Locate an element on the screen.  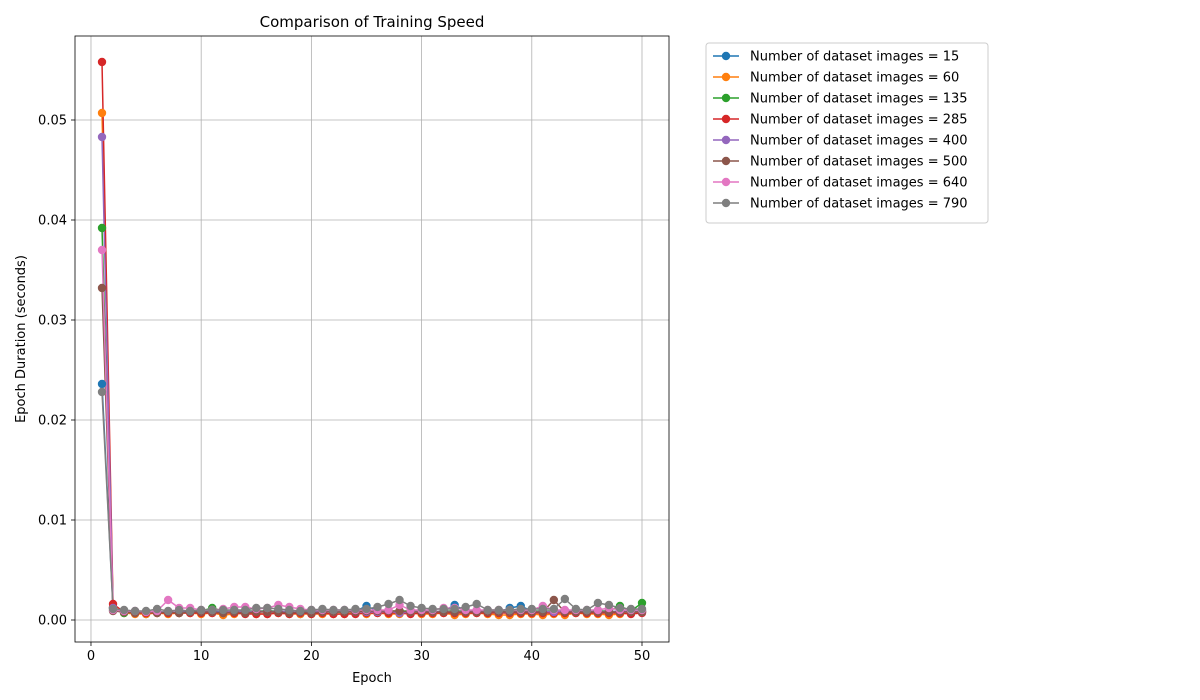
legend-label: Number of dataset images = 15 is located at coordinates (854, 57).